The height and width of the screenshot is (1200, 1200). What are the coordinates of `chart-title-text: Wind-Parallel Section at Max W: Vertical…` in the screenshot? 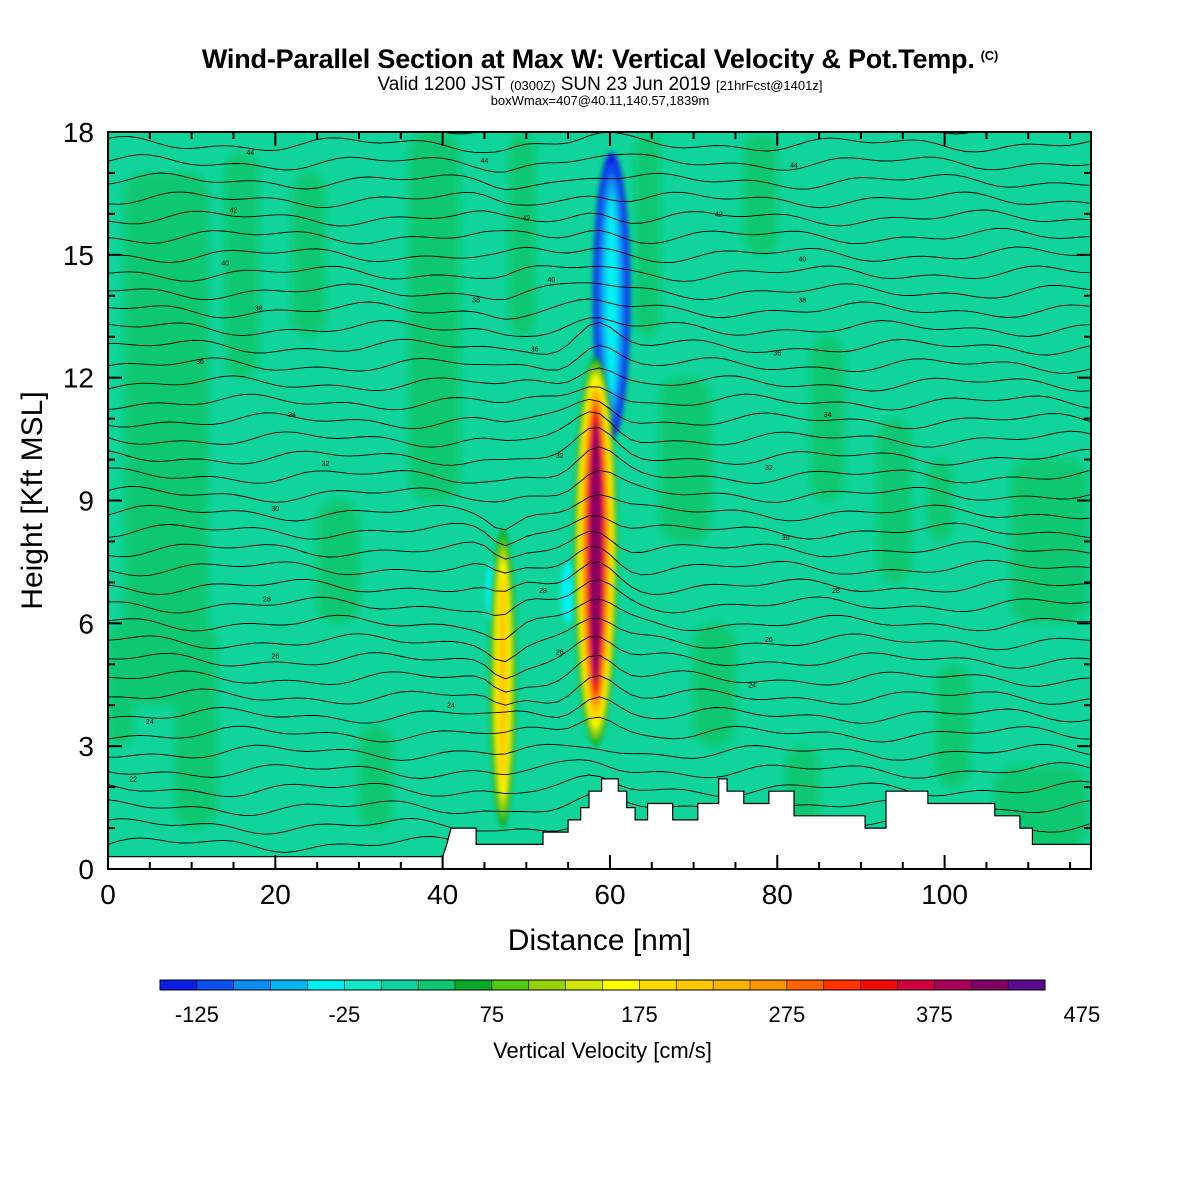 It's located at (588, 59).